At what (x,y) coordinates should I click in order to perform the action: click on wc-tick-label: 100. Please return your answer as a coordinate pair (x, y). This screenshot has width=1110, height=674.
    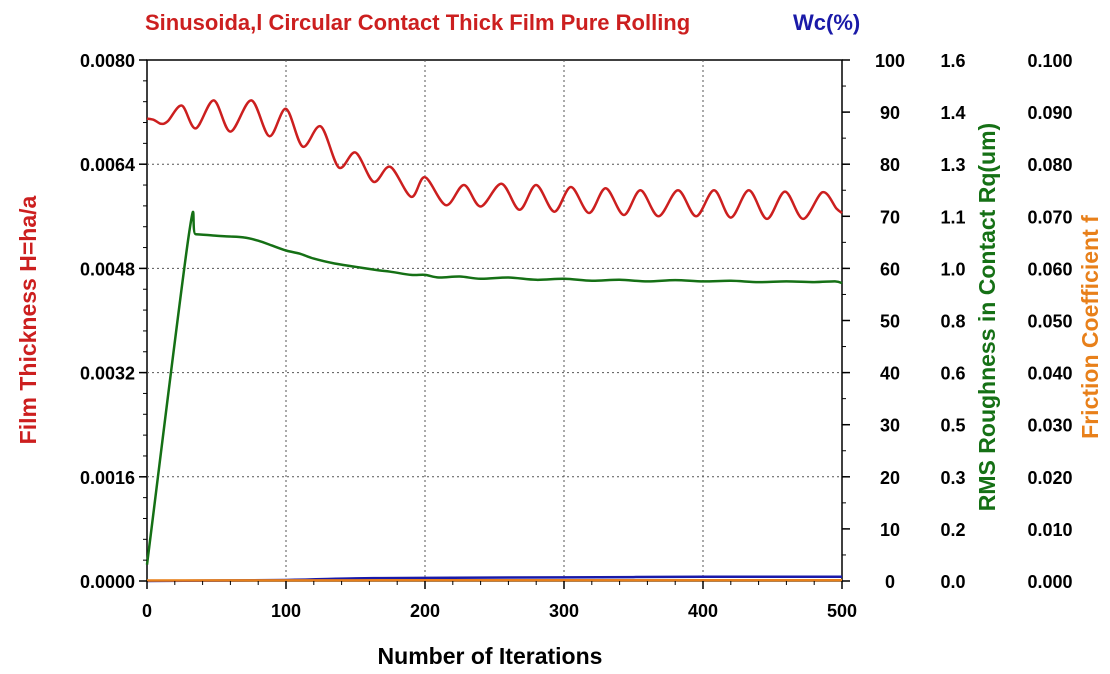
    Looking at the image, I should click on (890, 61).